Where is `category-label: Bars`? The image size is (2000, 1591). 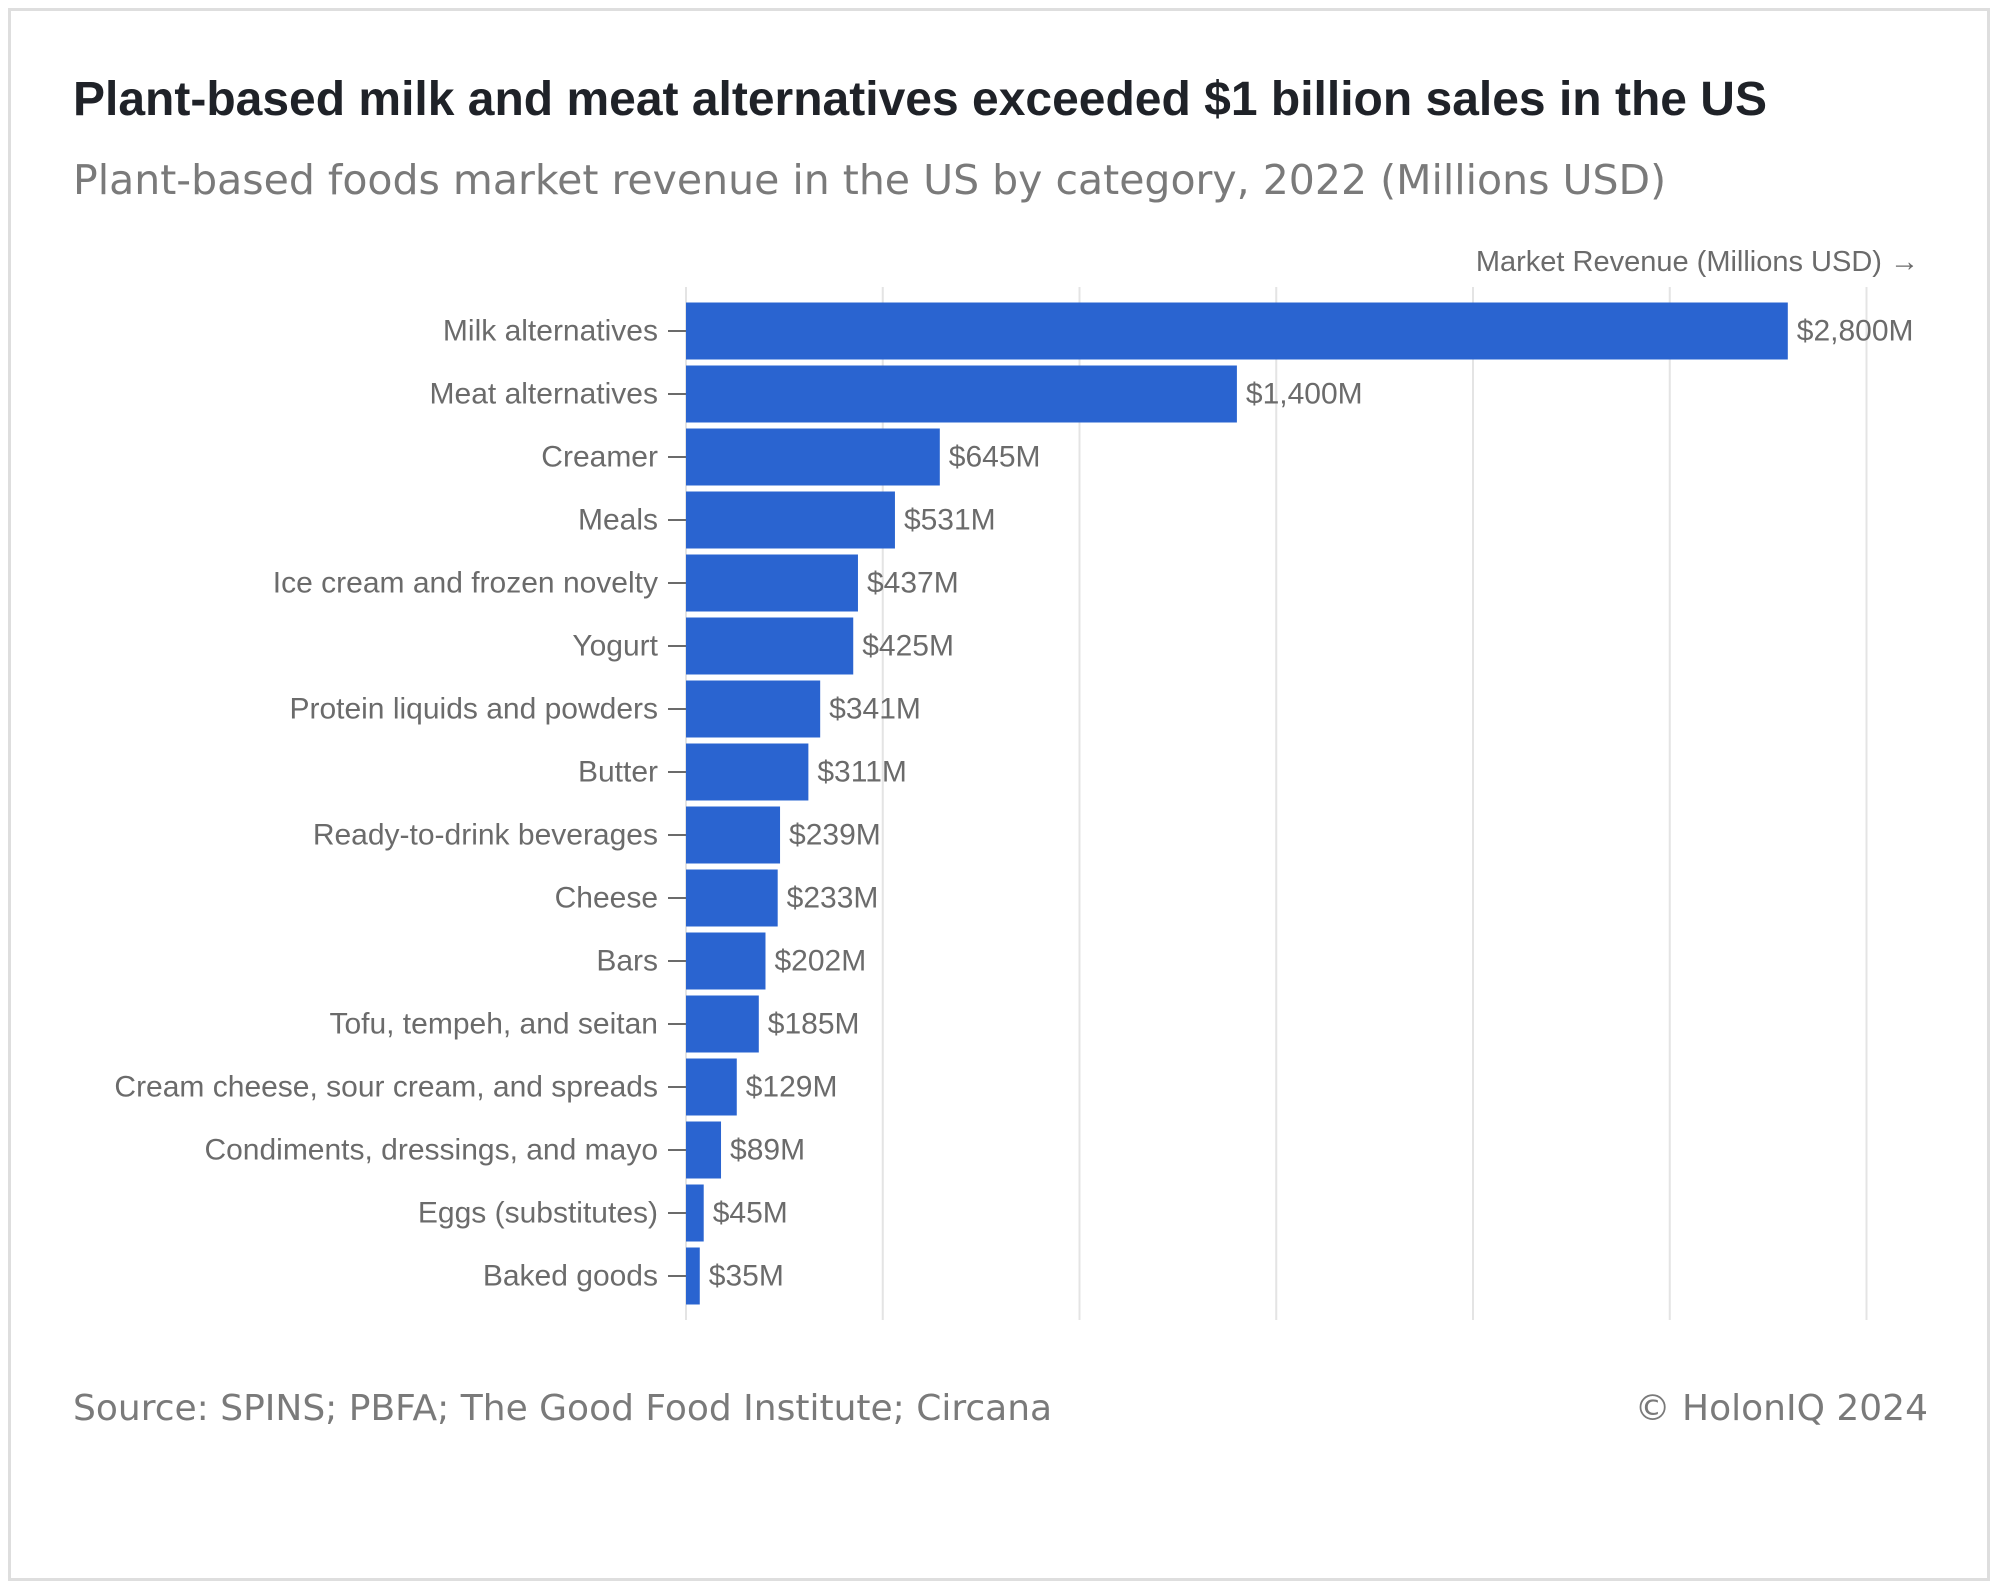 category-label: Bars is located at coordinates (627, 961).